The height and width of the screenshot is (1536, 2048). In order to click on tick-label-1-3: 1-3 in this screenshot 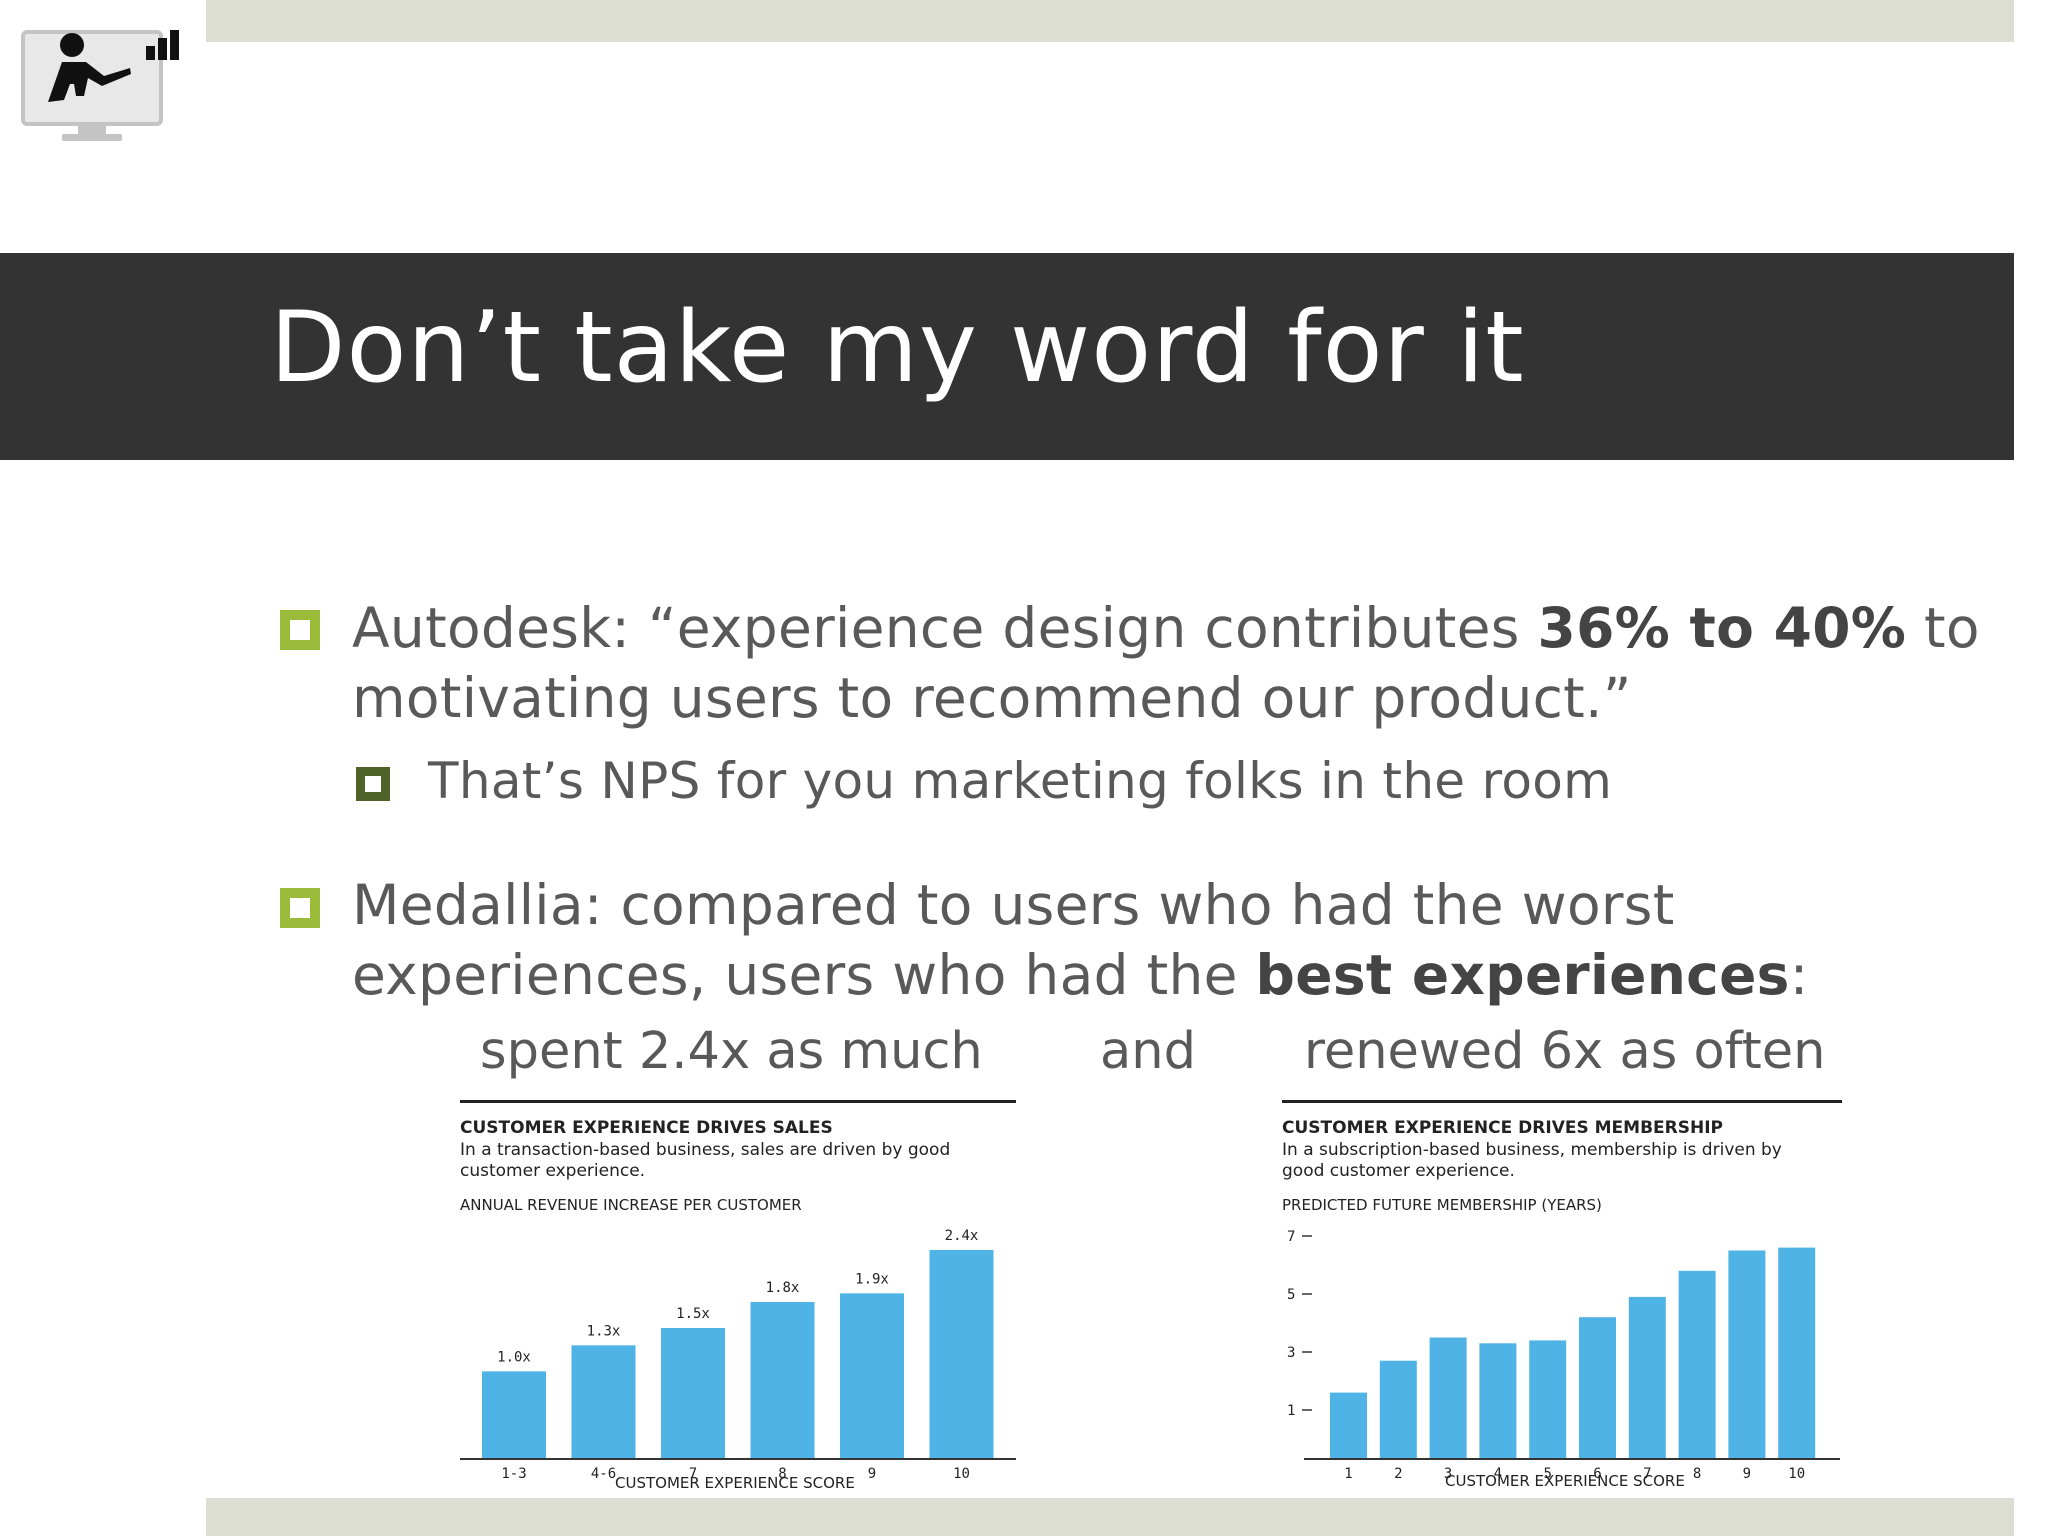, I will do `click(513, 1474)`.